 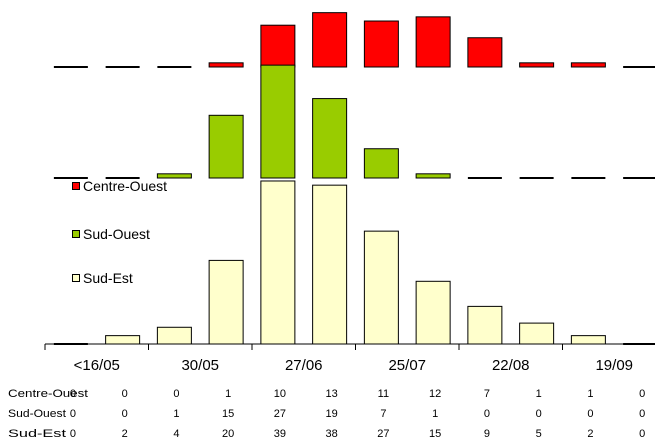 I want to click on legend-item-centre-ouest: Centre-Ouest, so click(x=119, y=186).